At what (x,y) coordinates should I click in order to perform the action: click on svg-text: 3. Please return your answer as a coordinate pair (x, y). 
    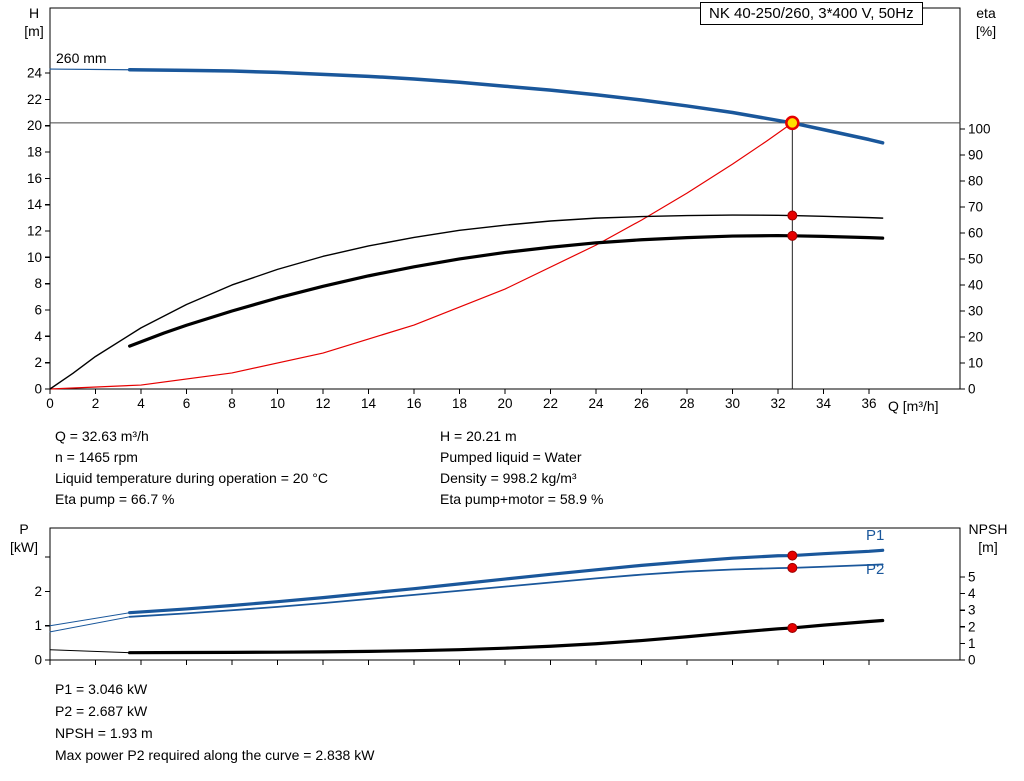
    Looking at the image, I should click on (972, 610).